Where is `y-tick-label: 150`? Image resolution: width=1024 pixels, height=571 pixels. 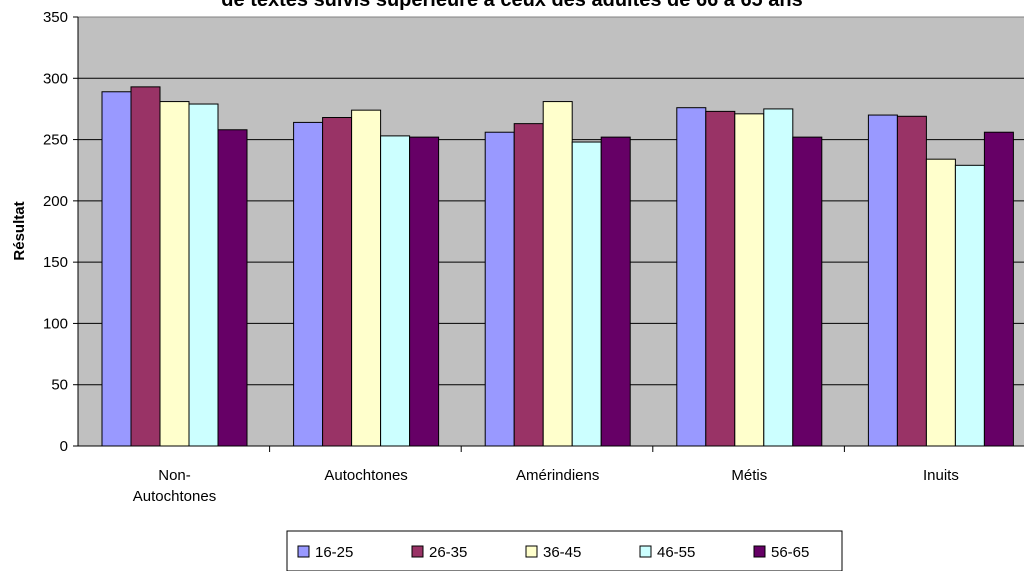 y-tick-label: 150 is located at coordinates (55, 262).